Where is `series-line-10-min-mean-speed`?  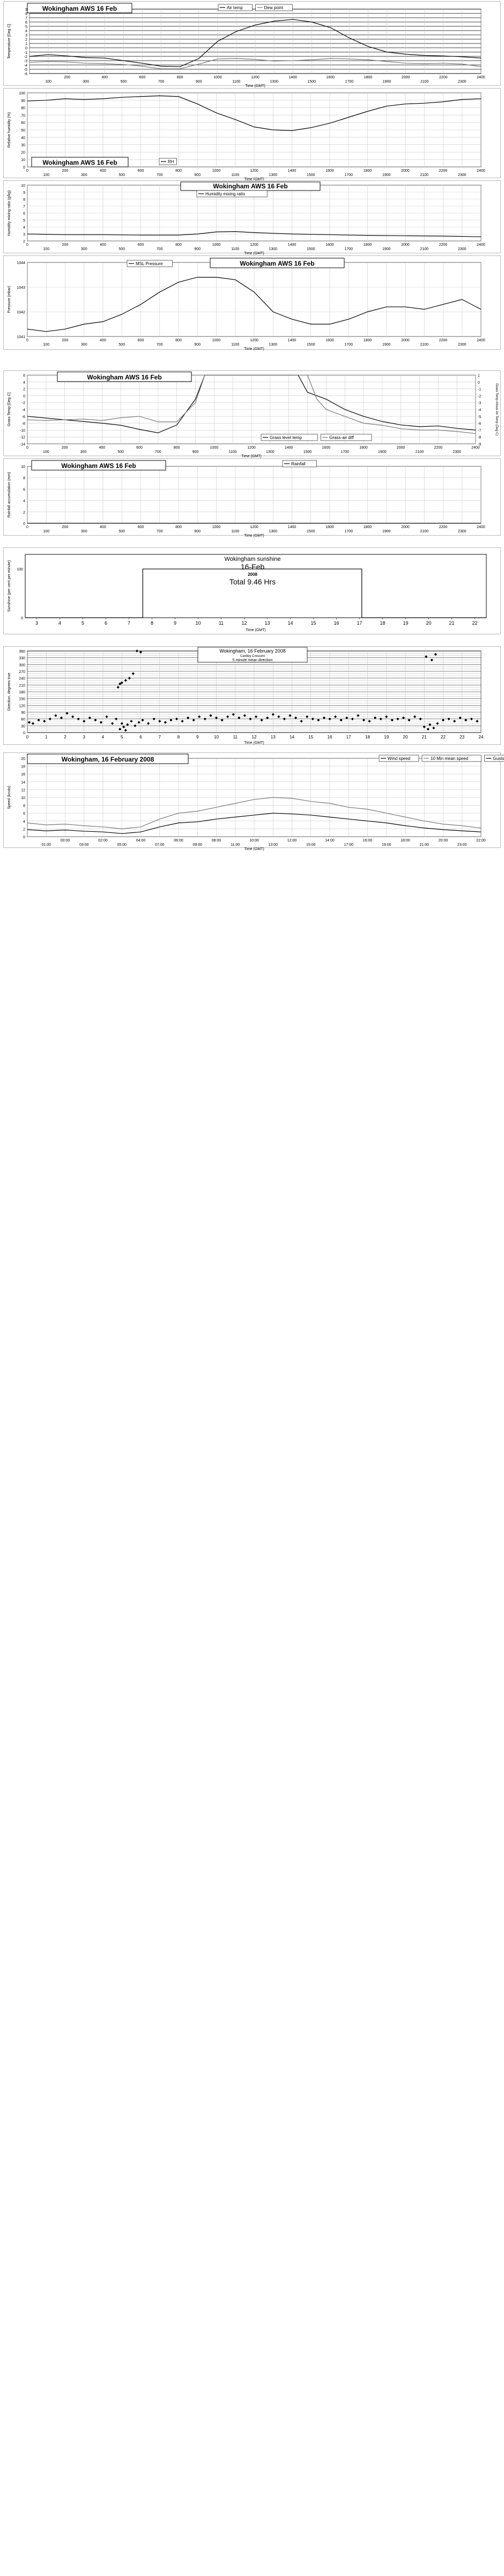
series-line-10-min-mean-speed is located at coordinates (254, 823).